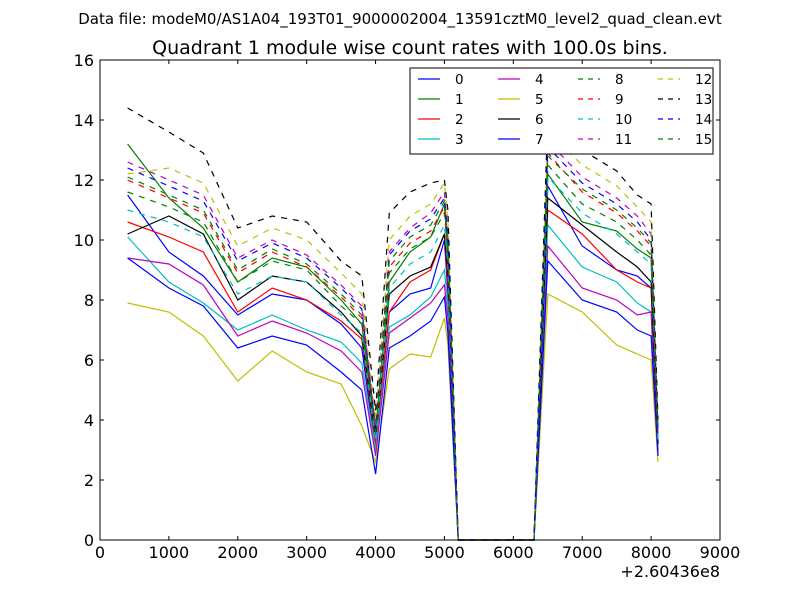  Describe the element at coordinates (623, 120) in the screenshot. I see `legend-label-10: 10` at that location.